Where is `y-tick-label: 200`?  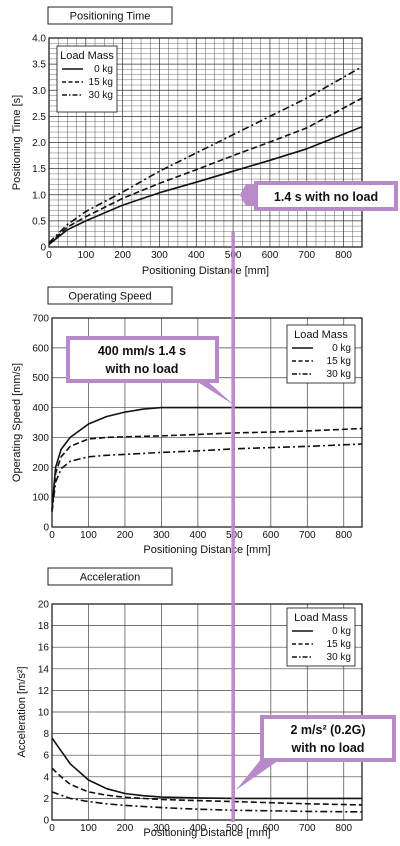
y-tick-label: 200 is located at coordinates (40, 468).